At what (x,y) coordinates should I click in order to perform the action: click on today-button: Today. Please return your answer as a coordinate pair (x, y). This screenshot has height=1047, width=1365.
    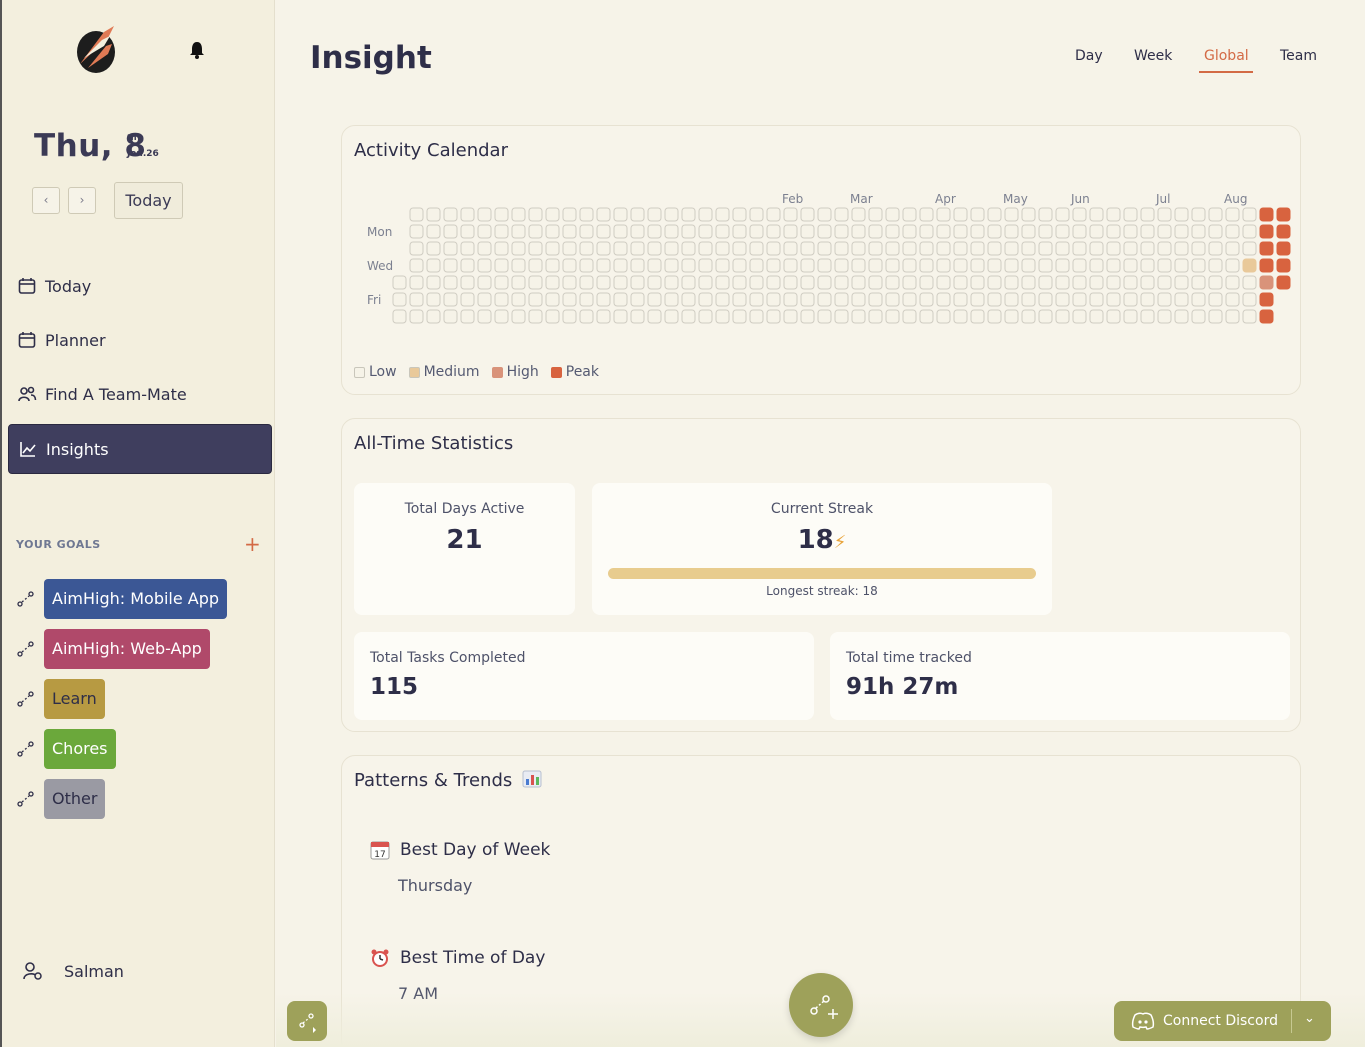
    Looking at the image, I should click on (148, 200).